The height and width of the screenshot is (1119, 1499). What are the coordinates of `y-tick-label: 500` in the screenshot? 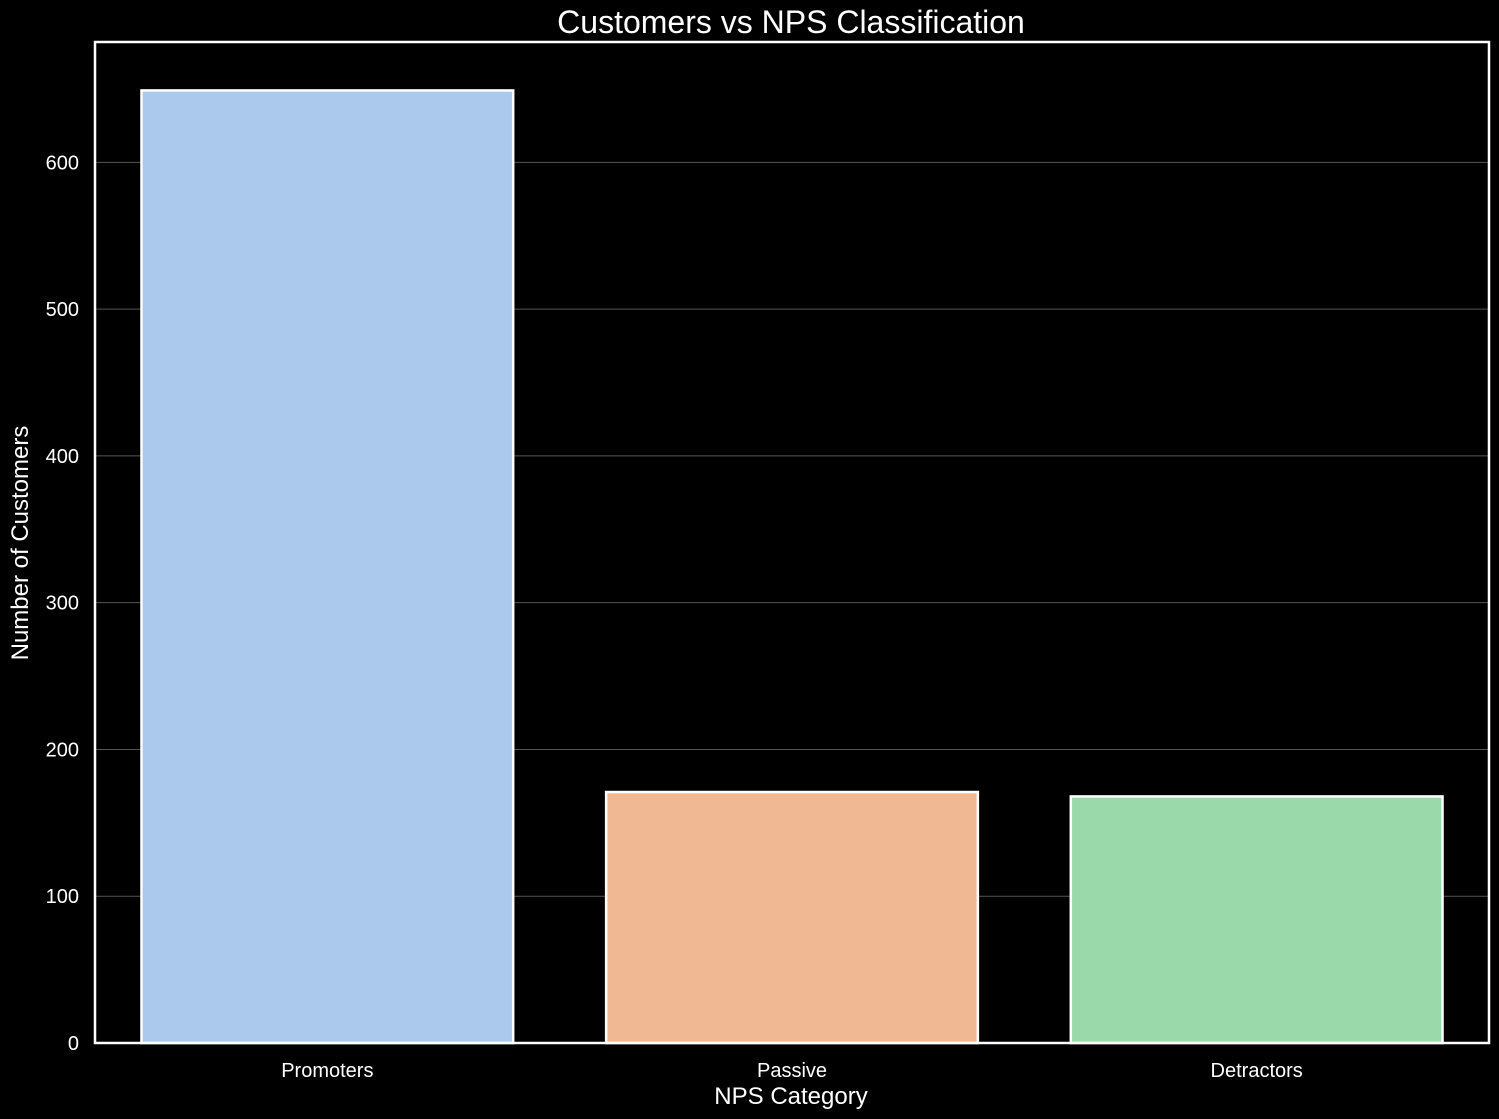 It's located at (62, 310).